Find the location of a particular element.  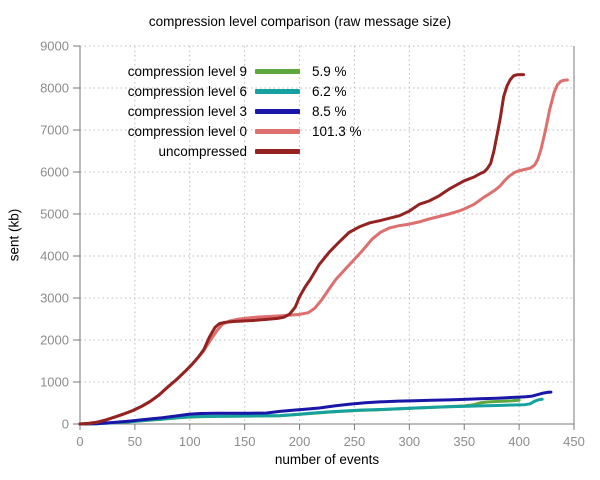

y-tick-label: 1000 is located at coordinates (54, 382).